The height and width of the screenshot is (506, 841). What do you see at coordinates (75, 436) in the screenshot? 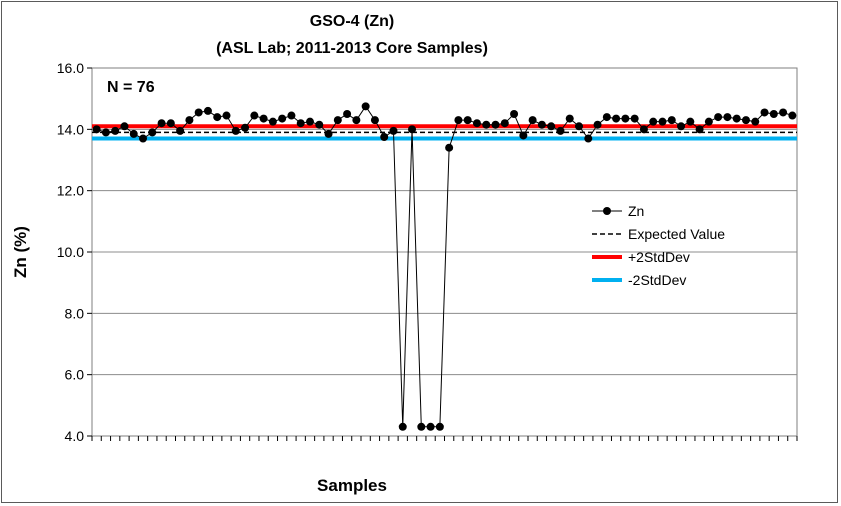
I see `y-tick-label: 4.0` at bounding box center [75, 436].